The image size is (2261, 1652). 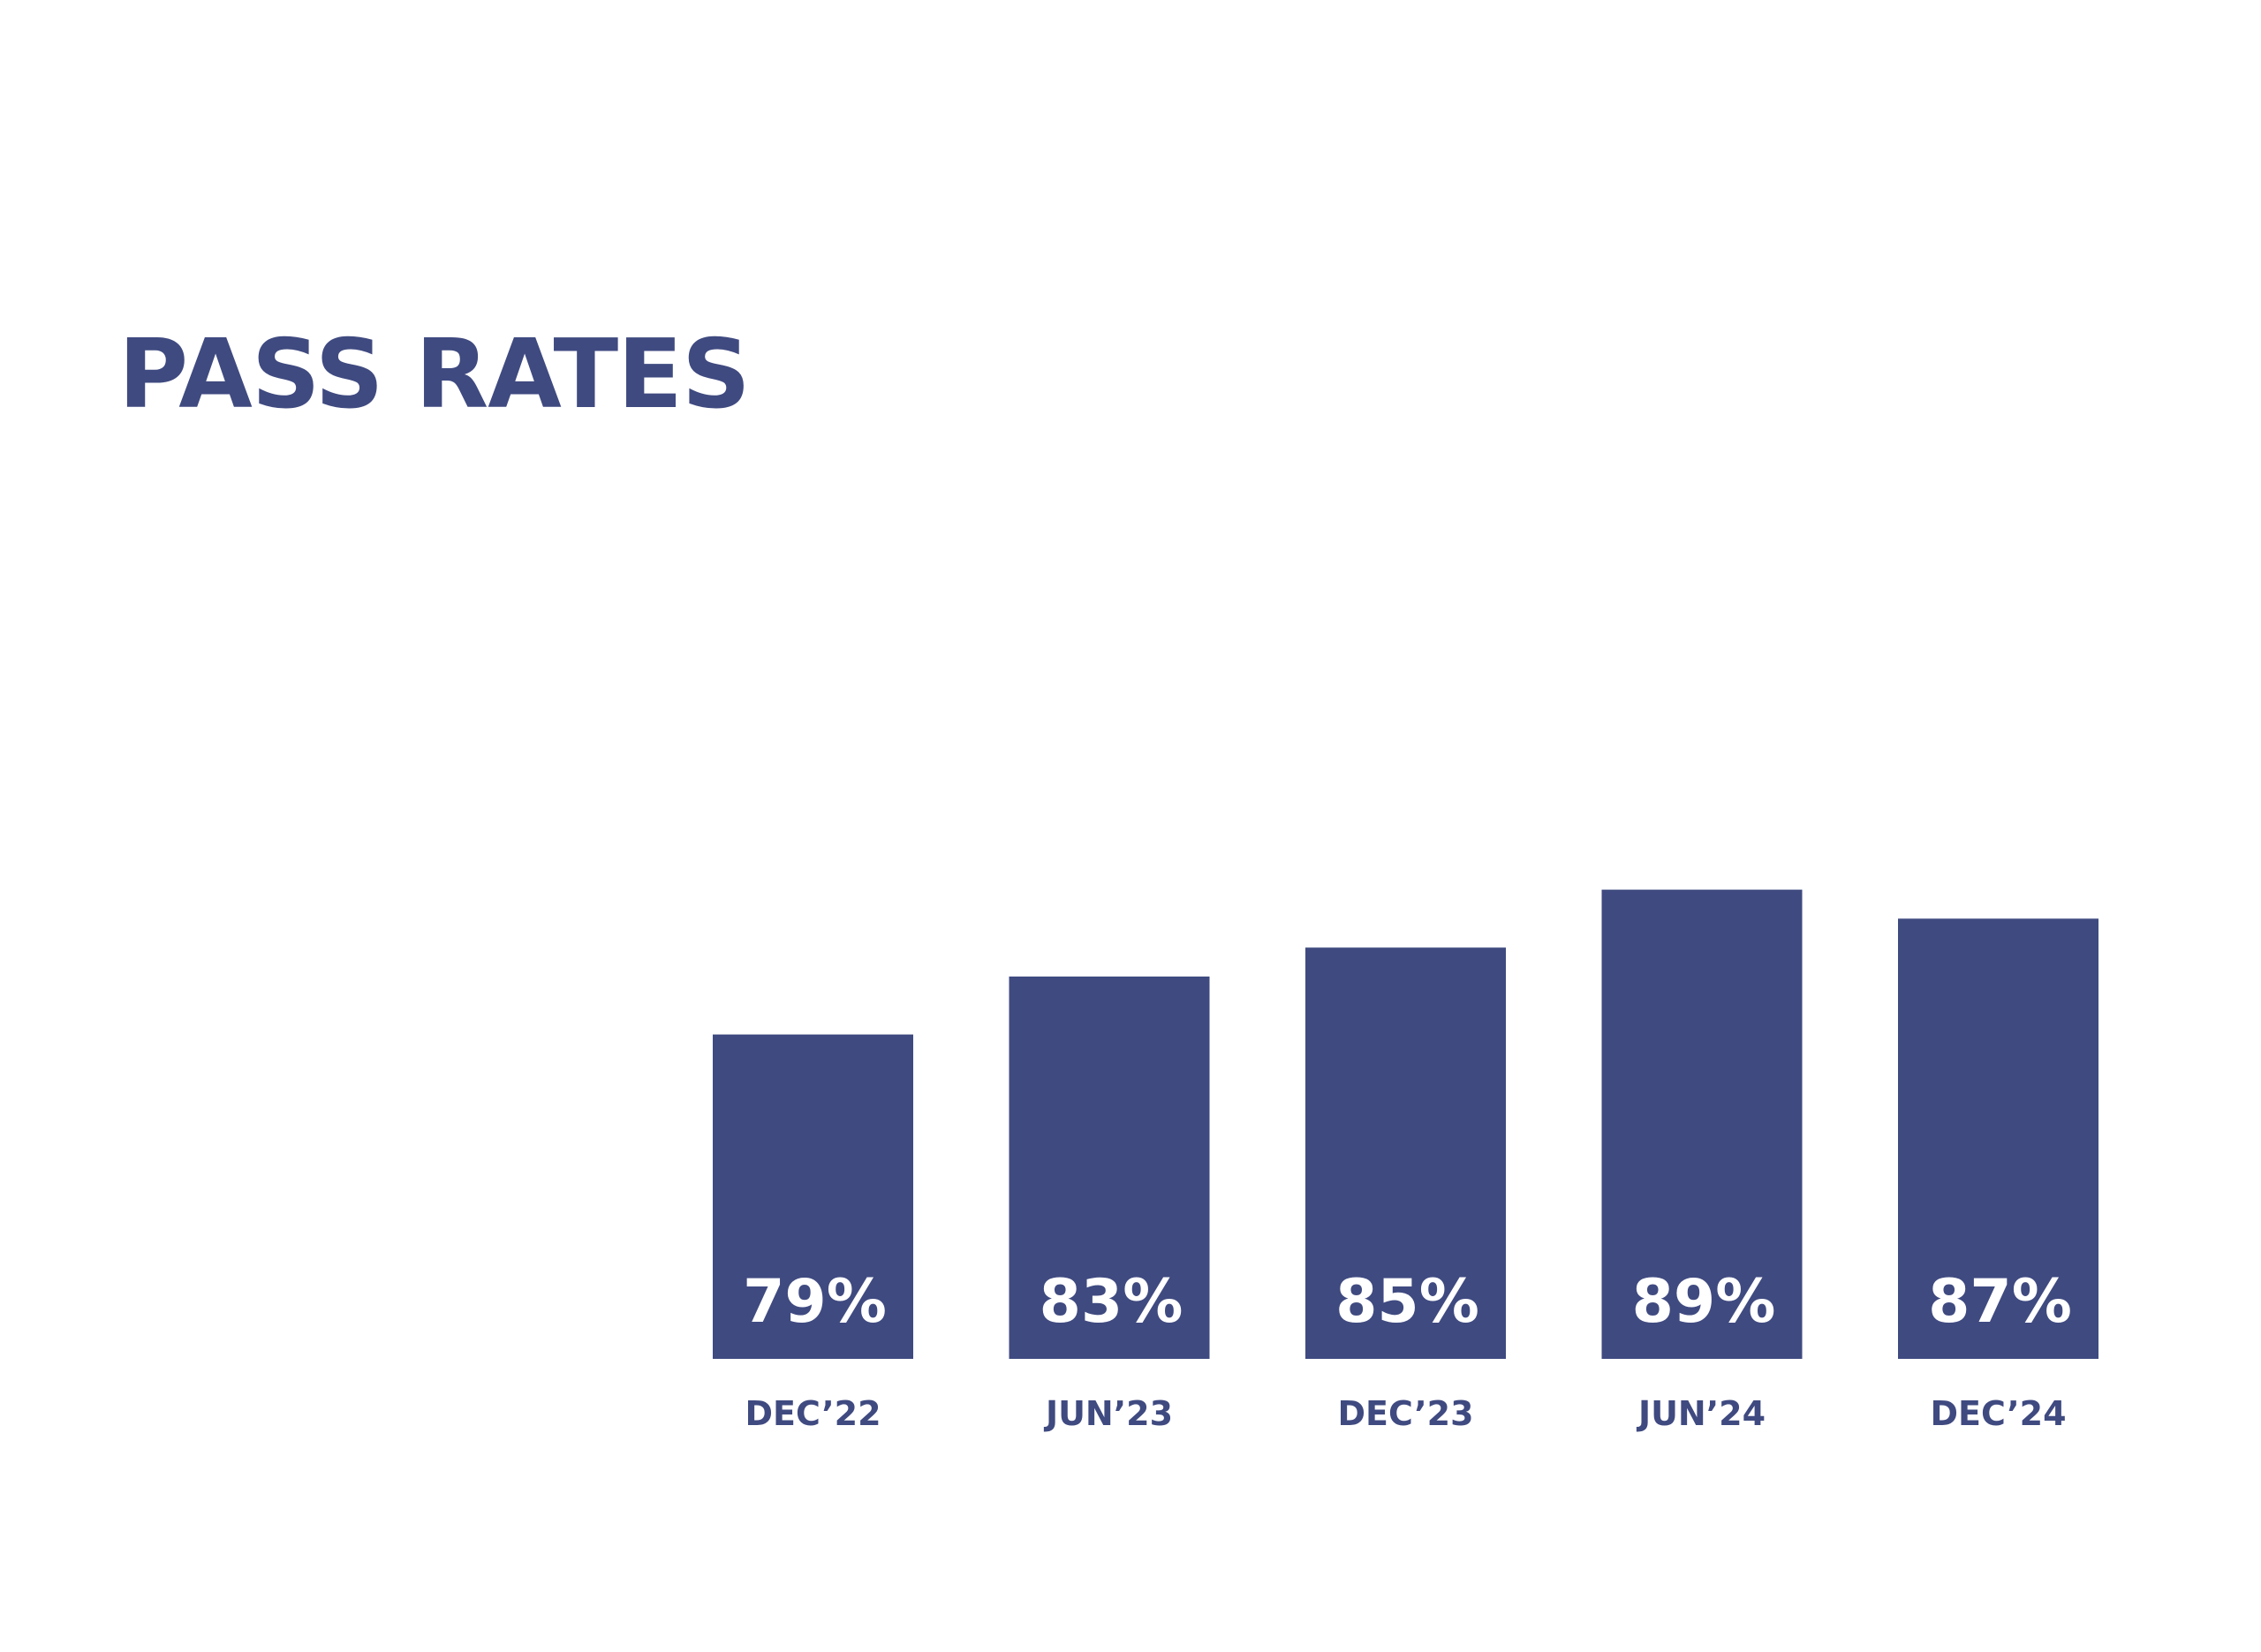 What do you see at coordinates (1998, 1413) in the screenshot?
I see `category-label-5: DEC’24` at bounding box center [1998, 1413].